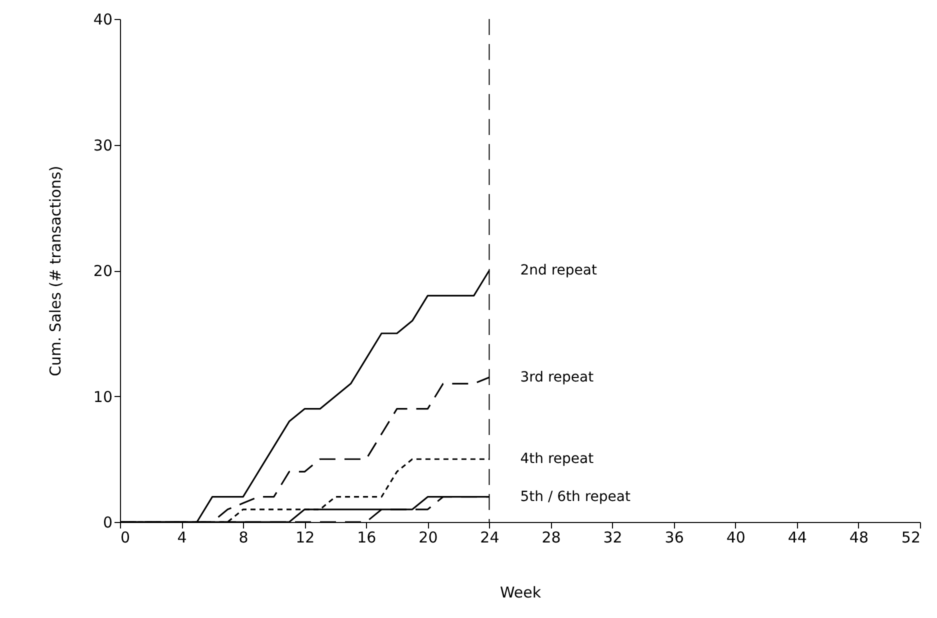  What do you see at coordinates (910, 537) in the screenshot?
I see `x-tick-label: 52` at bounding box center [910, 537].